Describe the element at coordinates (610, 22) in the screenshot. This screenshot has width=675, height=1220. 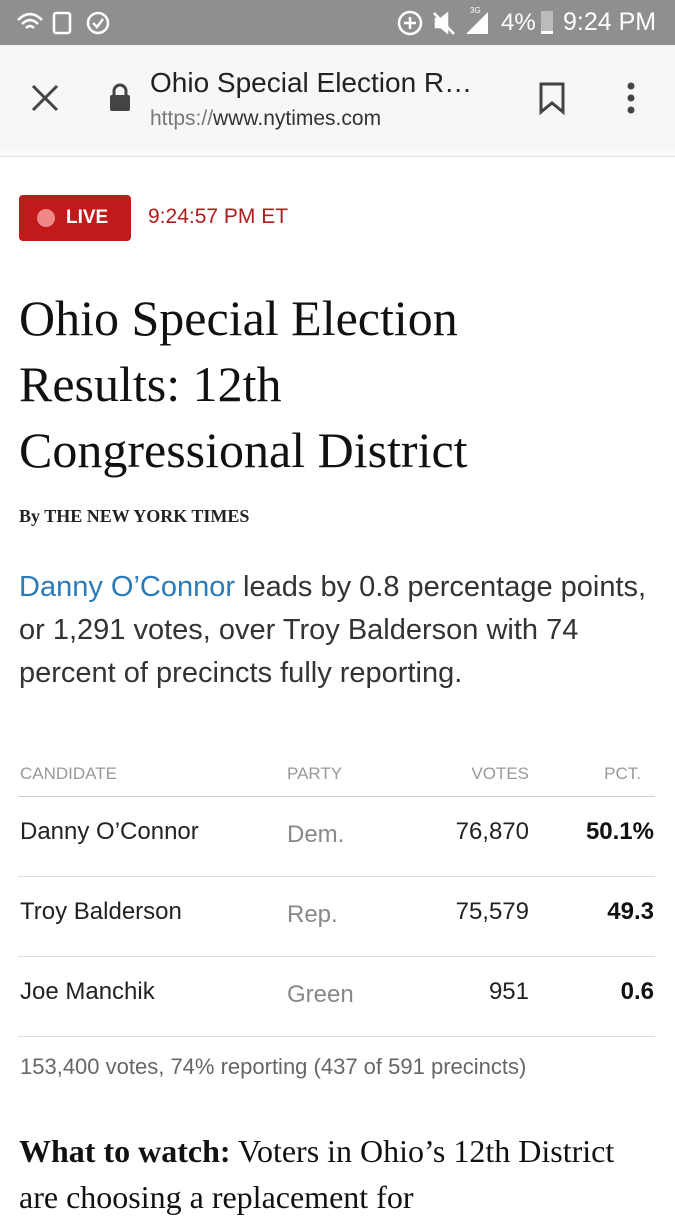
I see `clock: 9:24 PM` at that location.